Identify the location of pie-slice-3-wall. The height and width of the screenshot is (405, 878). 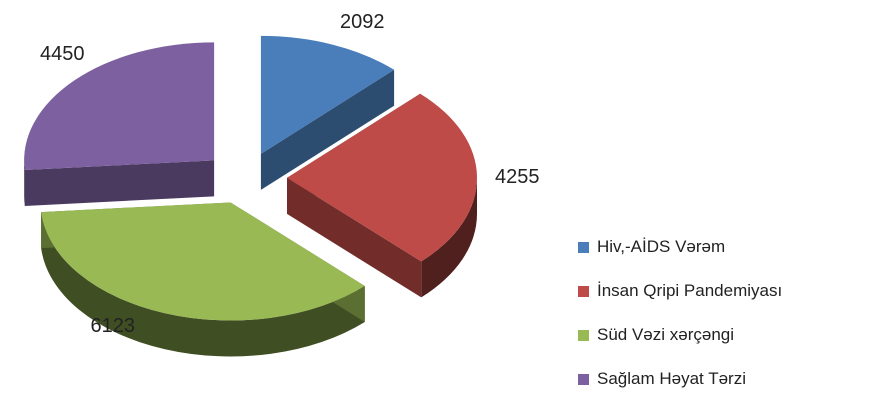
(24, 183).